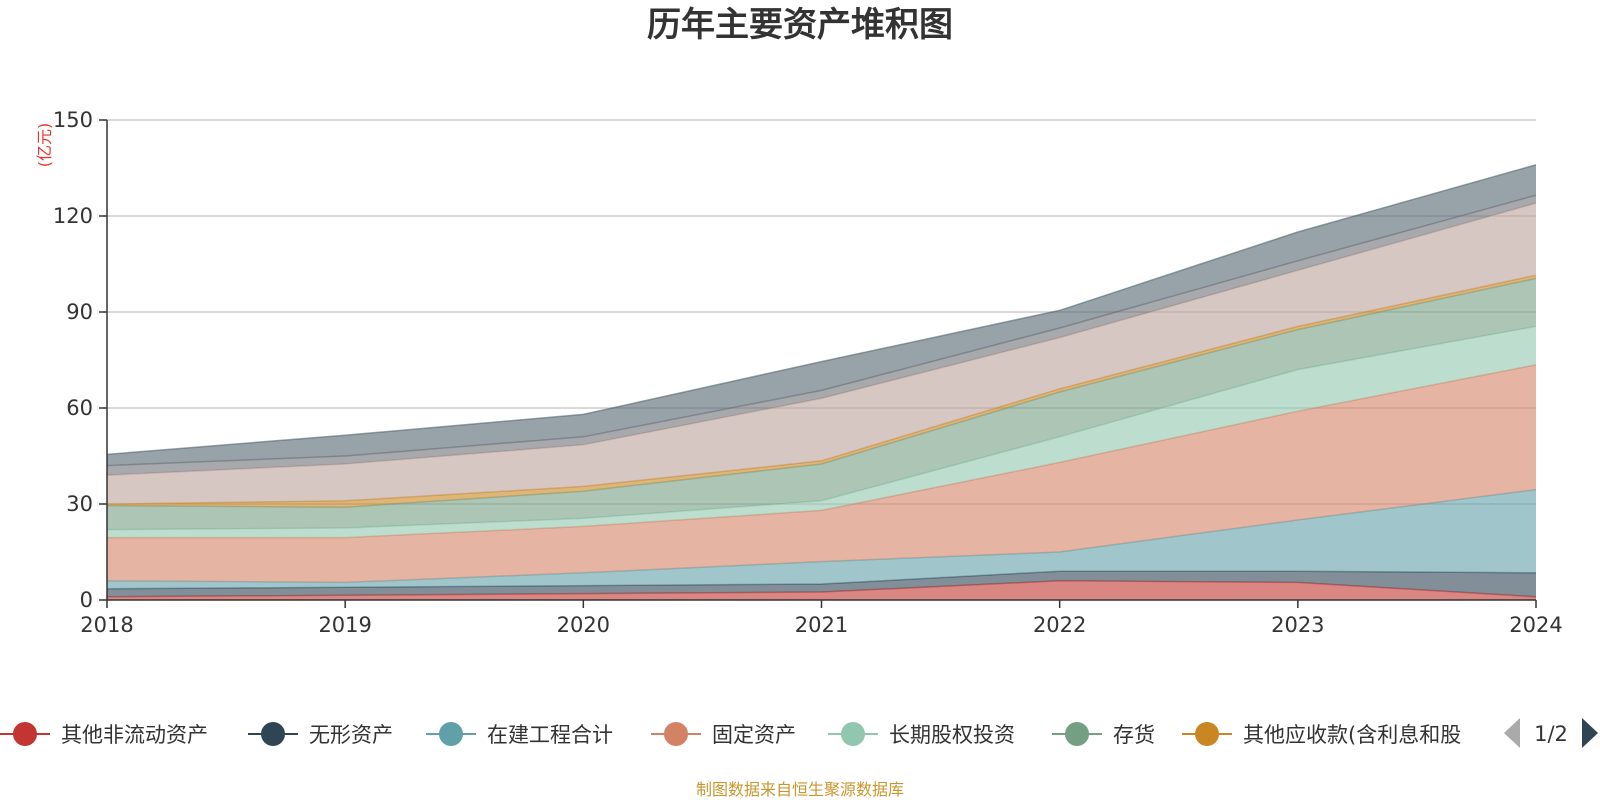 This screenshot has height=800, width=1600. What do you see at coordinates (800, 789) in the screenshot?
I see `source-note: 制图数据来自恒生聚源数据库` at bounding box center [800, 789].